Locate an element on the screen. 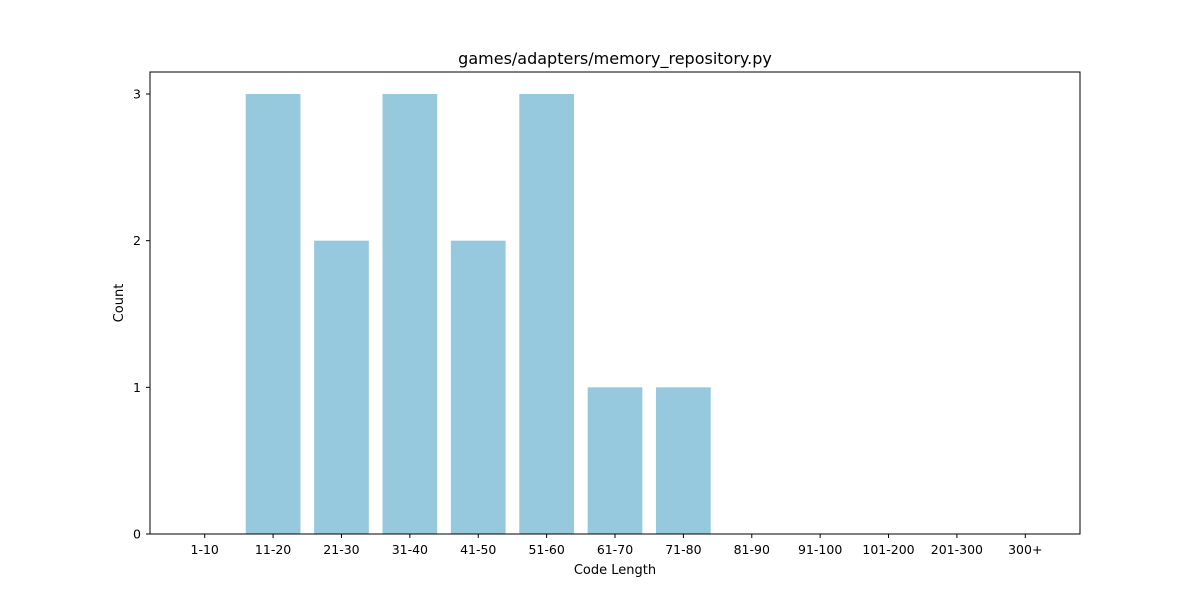  x-tick-label: 31-40 is located at coordinates (410, 549).